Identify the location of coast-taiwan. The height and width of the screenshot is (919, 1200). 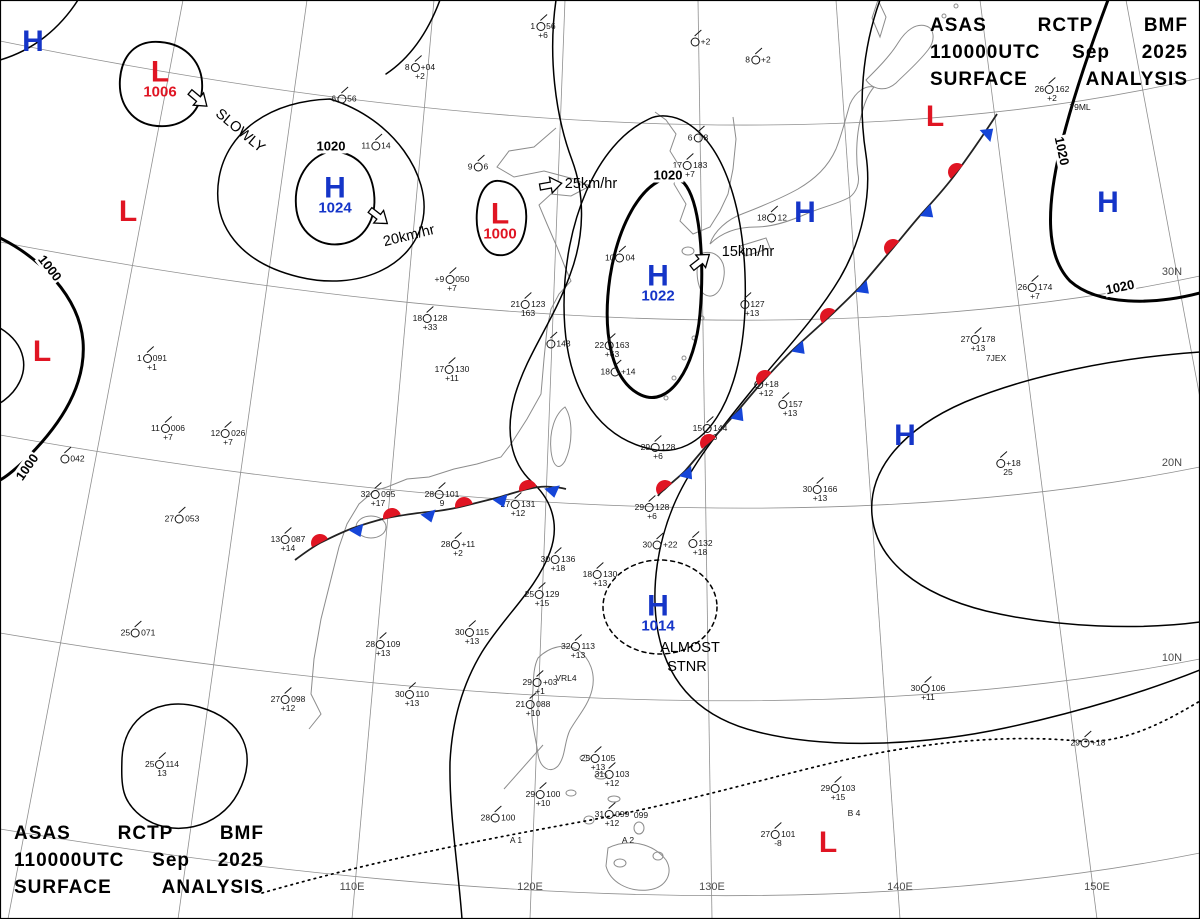
(561, 436).